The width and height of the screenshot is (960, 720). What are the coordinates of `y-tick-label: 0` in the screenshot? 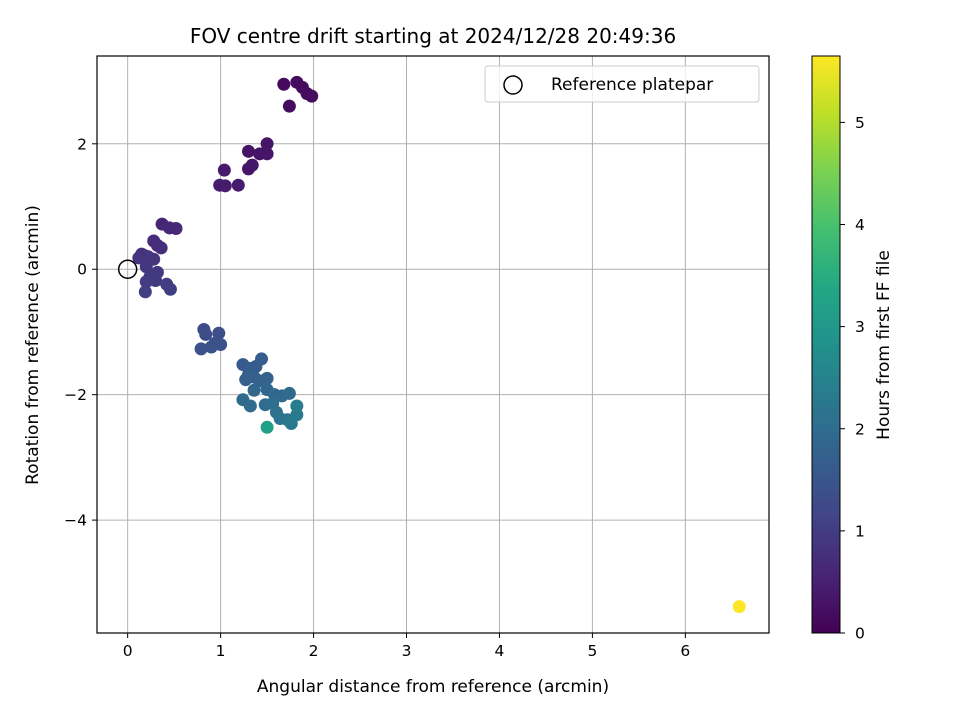 It's located at (82, 270).